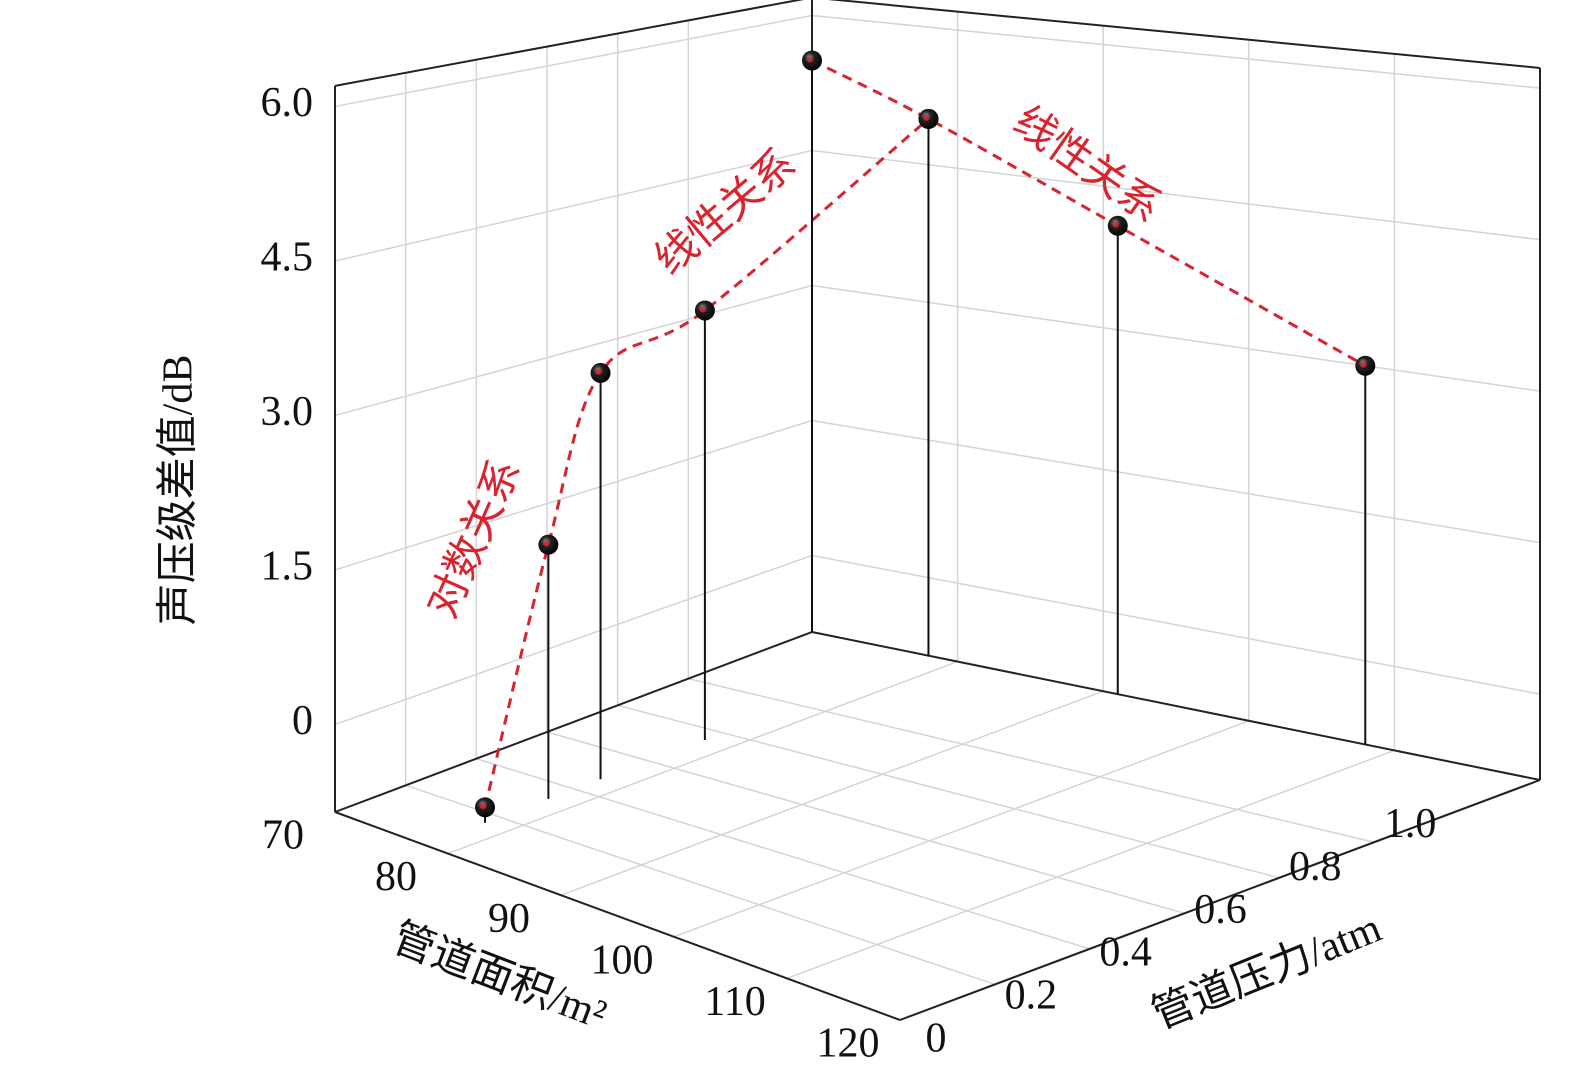 The height and width of the screenshot is (1081, 1575). Describe the element at coordinates (1031, 996) in the screenshot. I see `y-tick-label: 0.2` at that location.